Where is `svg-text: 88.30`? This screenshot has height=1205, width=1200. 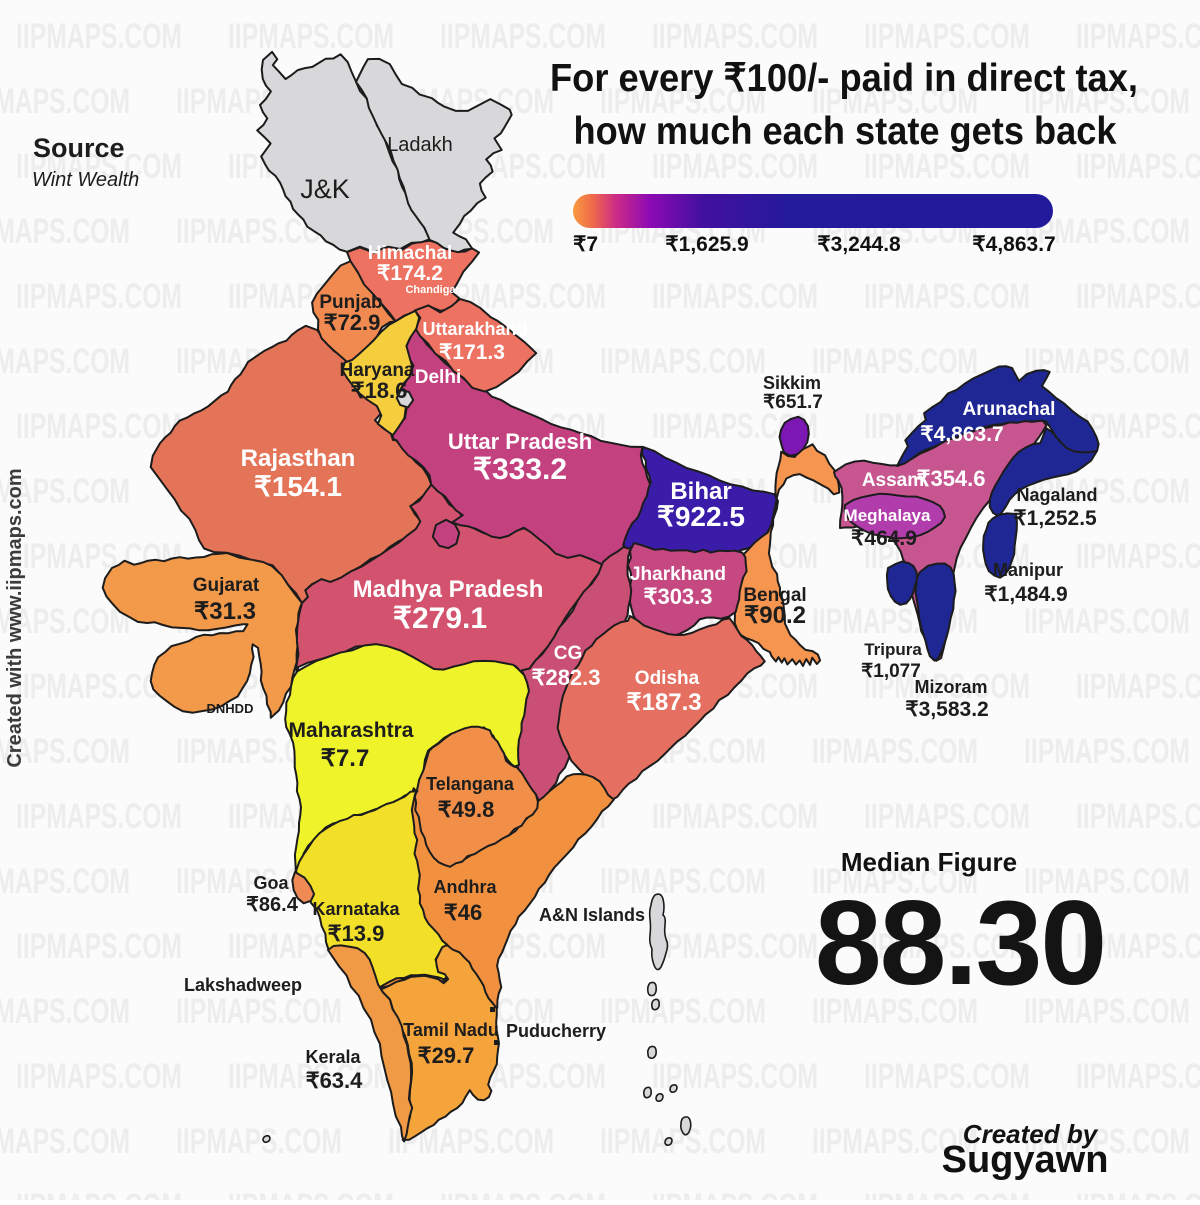
svg-text: 88.30 is located at coordinates (960, 943).